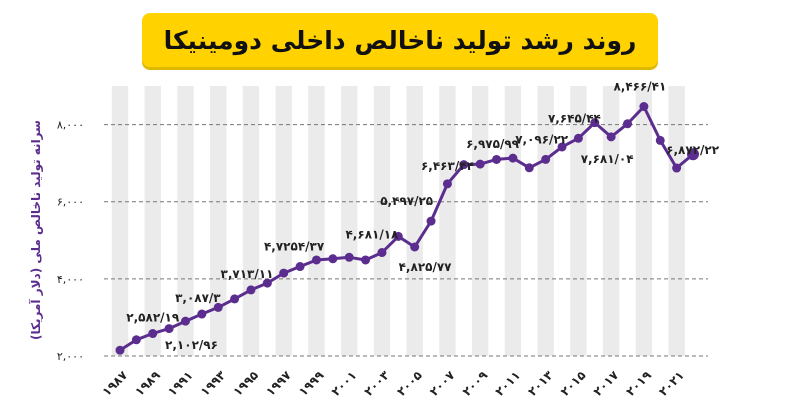 The image size is (800, 414). I want to click on y-tick-label: ۶,۰۰۰, so click(70, 202).